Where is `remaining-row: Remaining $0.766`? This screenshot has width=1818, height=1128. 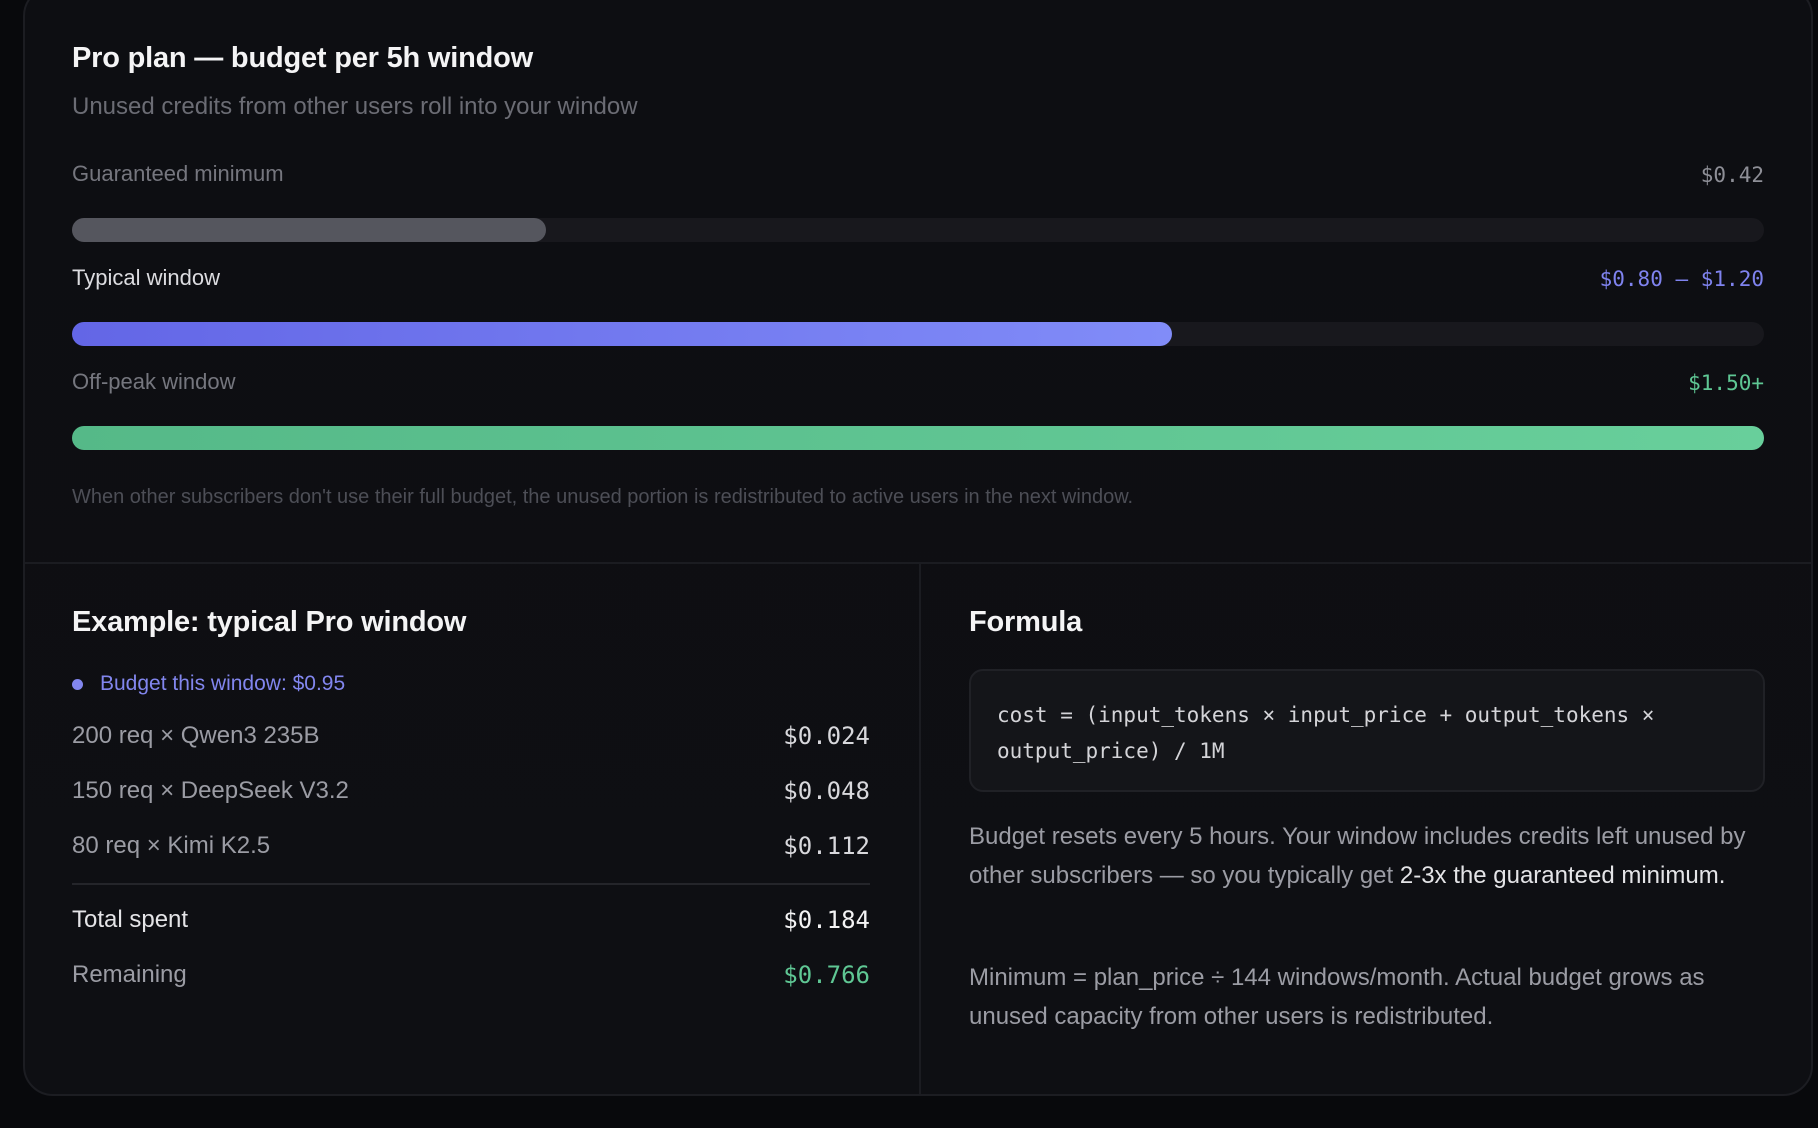
remaining-row: Remaining $0.766 is located at coordinates (471, 975).